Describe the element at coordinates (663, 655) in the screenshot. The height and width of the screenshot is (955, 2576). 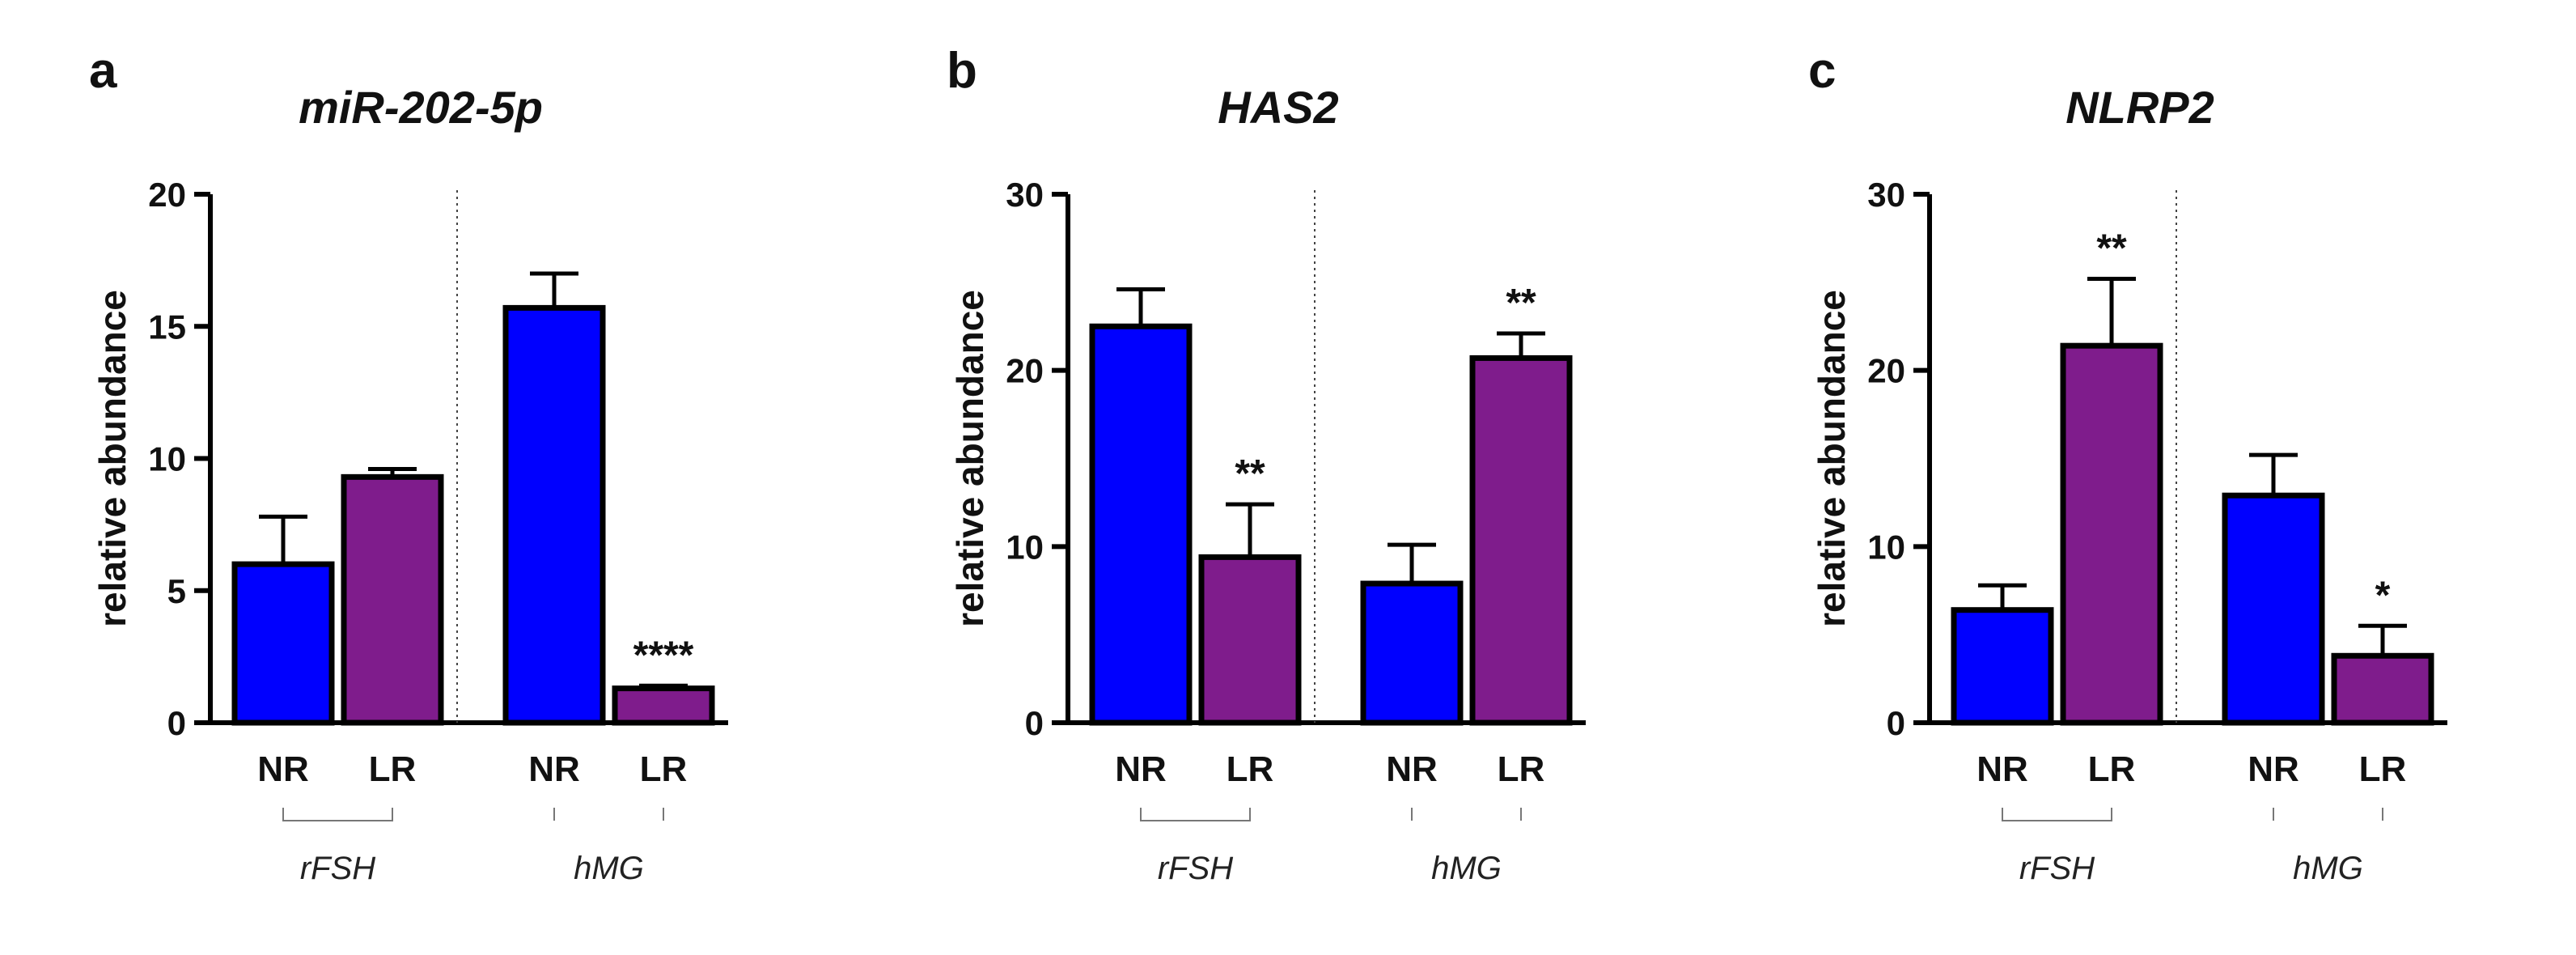
I see `significance-marker: ****` at that location.